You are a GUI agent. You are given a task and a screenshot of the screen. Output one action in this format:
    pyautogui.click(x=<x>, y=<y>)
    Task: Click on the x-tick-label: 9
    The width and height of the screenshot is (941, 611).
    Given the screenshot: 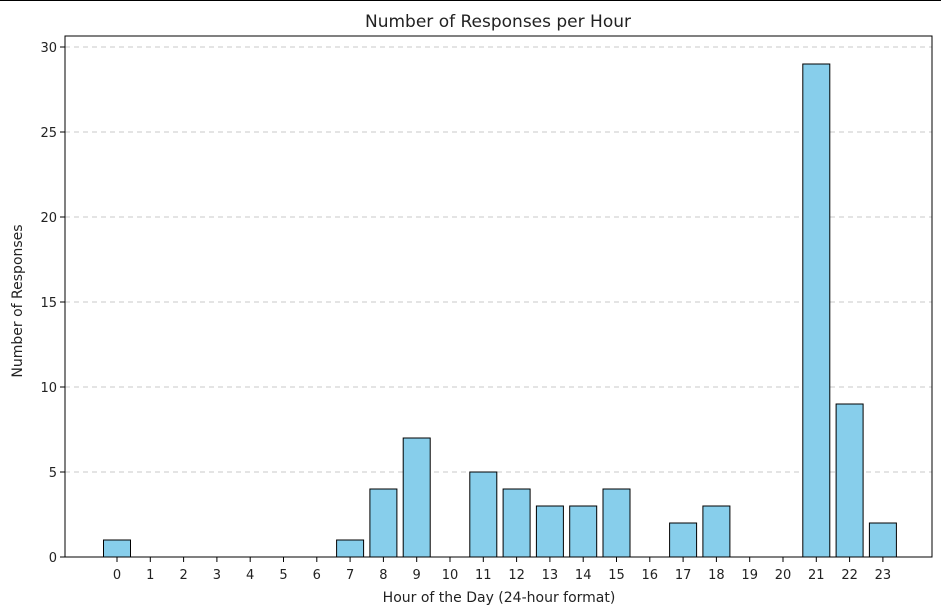 What is the action you would take?
    pyautogui.click(x=417, y=575)
    